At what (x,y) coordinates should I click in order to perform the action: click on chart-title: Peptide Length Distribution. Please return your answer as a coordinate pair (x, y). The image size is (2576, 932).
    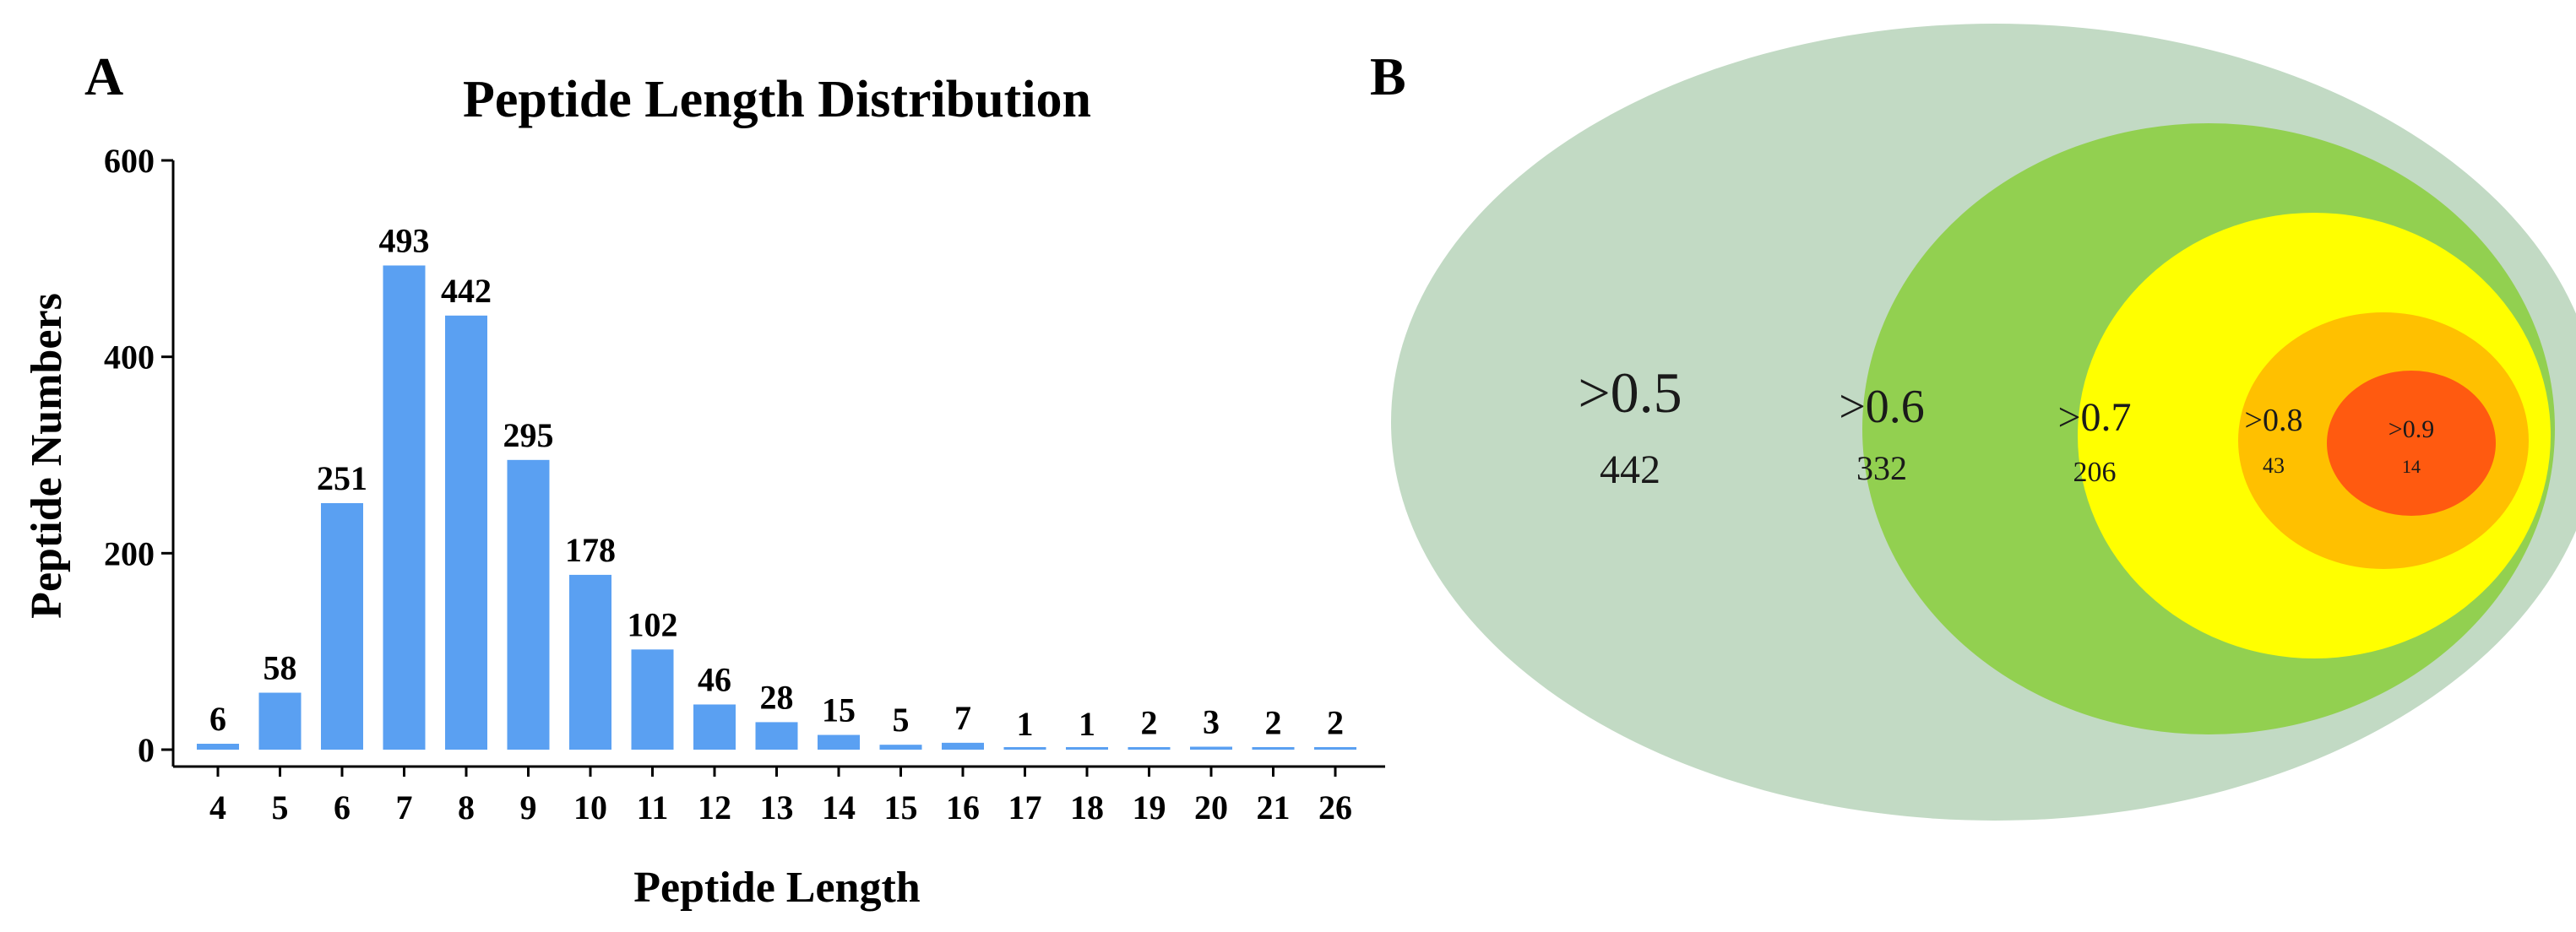
    Looking at the image, I should click on (777, 99).